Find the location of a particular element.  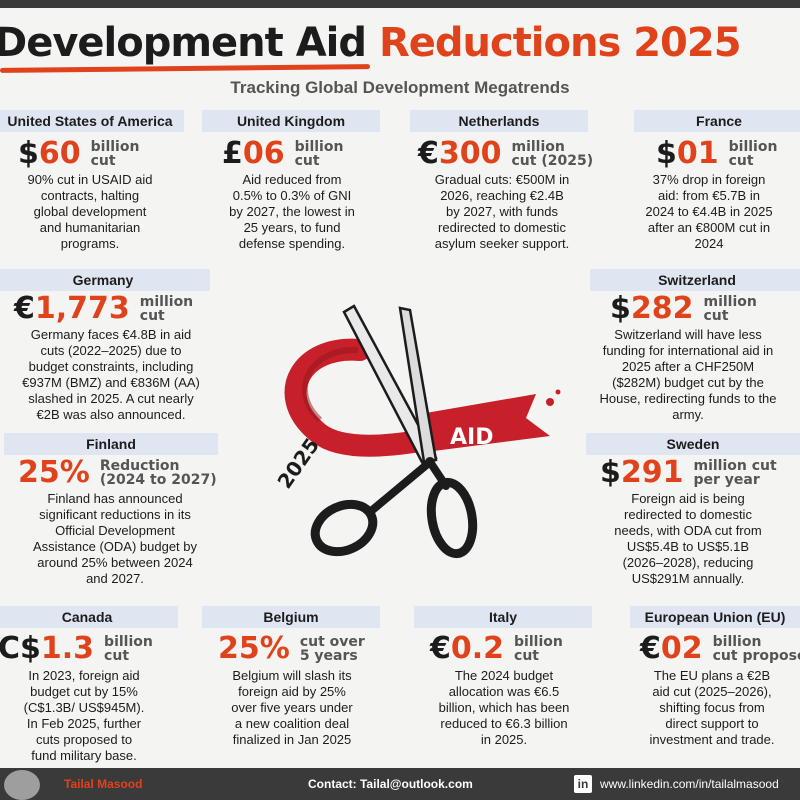

country-banner: Italy is located at coordinates (503, 617).